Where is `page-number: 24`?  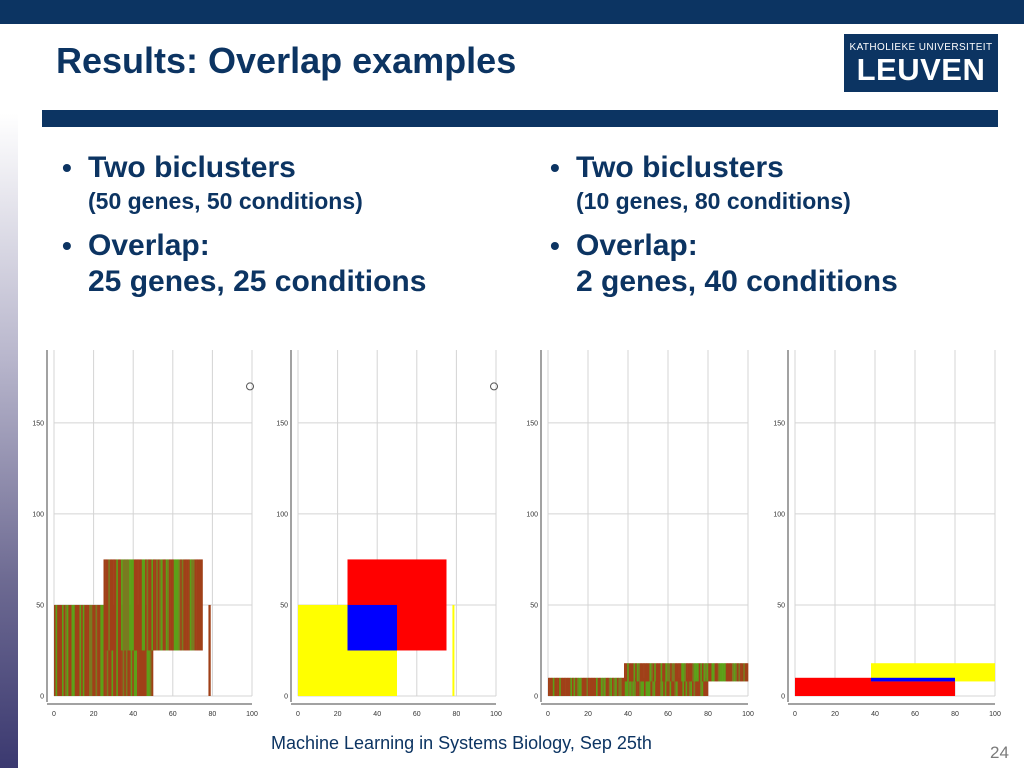 page-number: 24 is located at coordinates (999, 752).